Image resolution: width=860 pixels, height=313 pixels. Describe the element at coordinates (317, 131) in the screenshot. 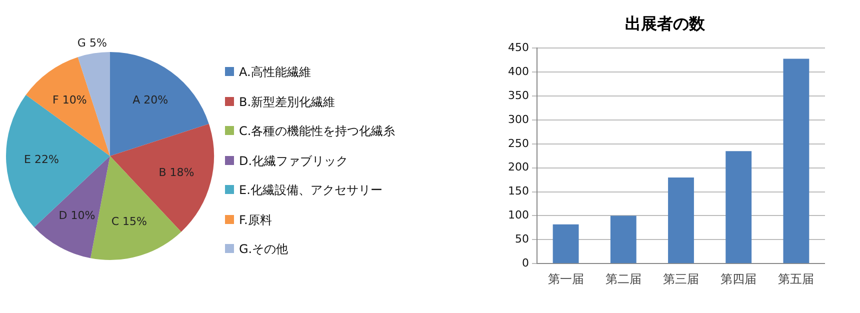

I see `legend-label: C.各種の機能性を持つ化繊糸` at that location.